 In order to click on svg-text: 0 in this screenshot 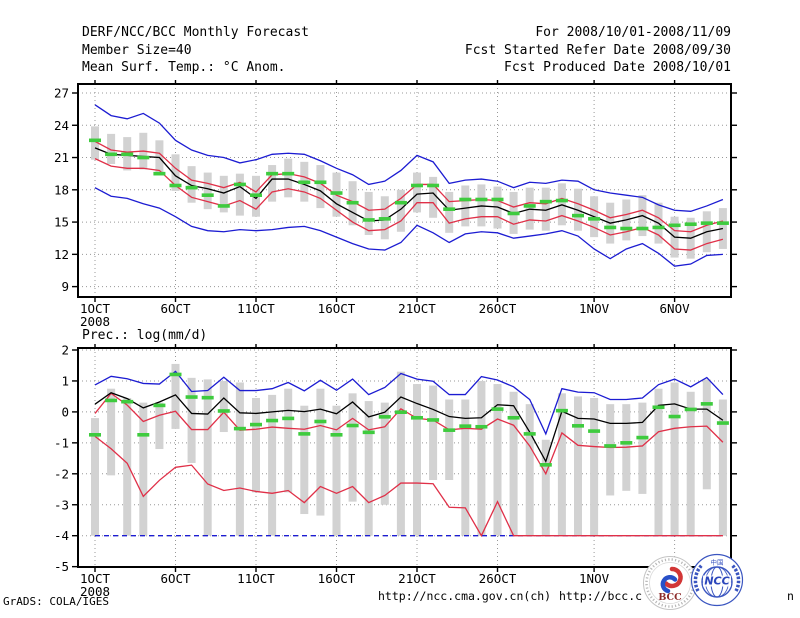, I will do `click(65, 411)`.